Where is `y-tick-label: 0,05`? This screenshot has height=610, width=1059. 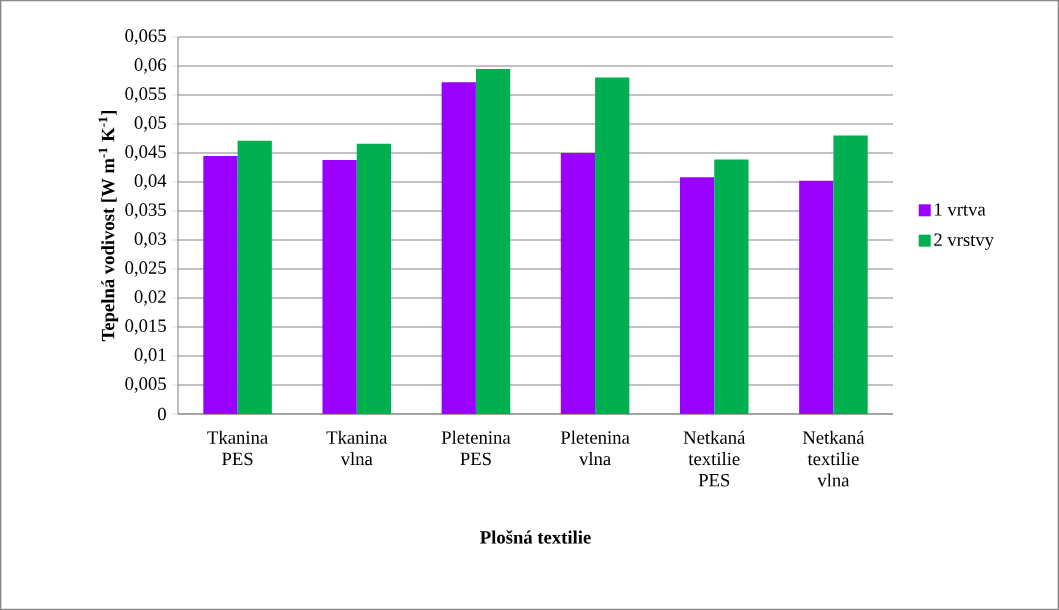 y-tick-label: 0,05 is located at coordinates (150, 124).